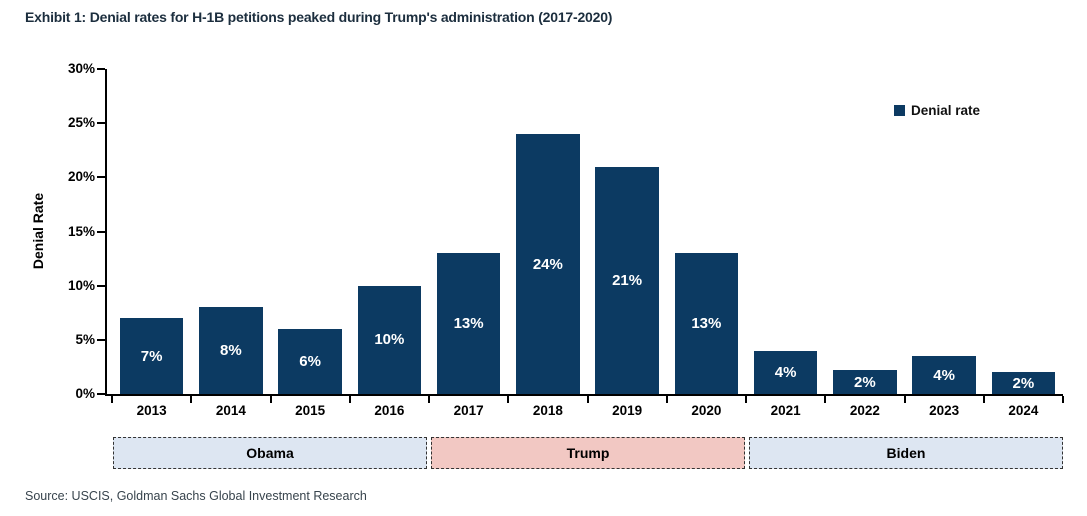  I want to click on bar-slot-2017: 13%, so click(468, 231).